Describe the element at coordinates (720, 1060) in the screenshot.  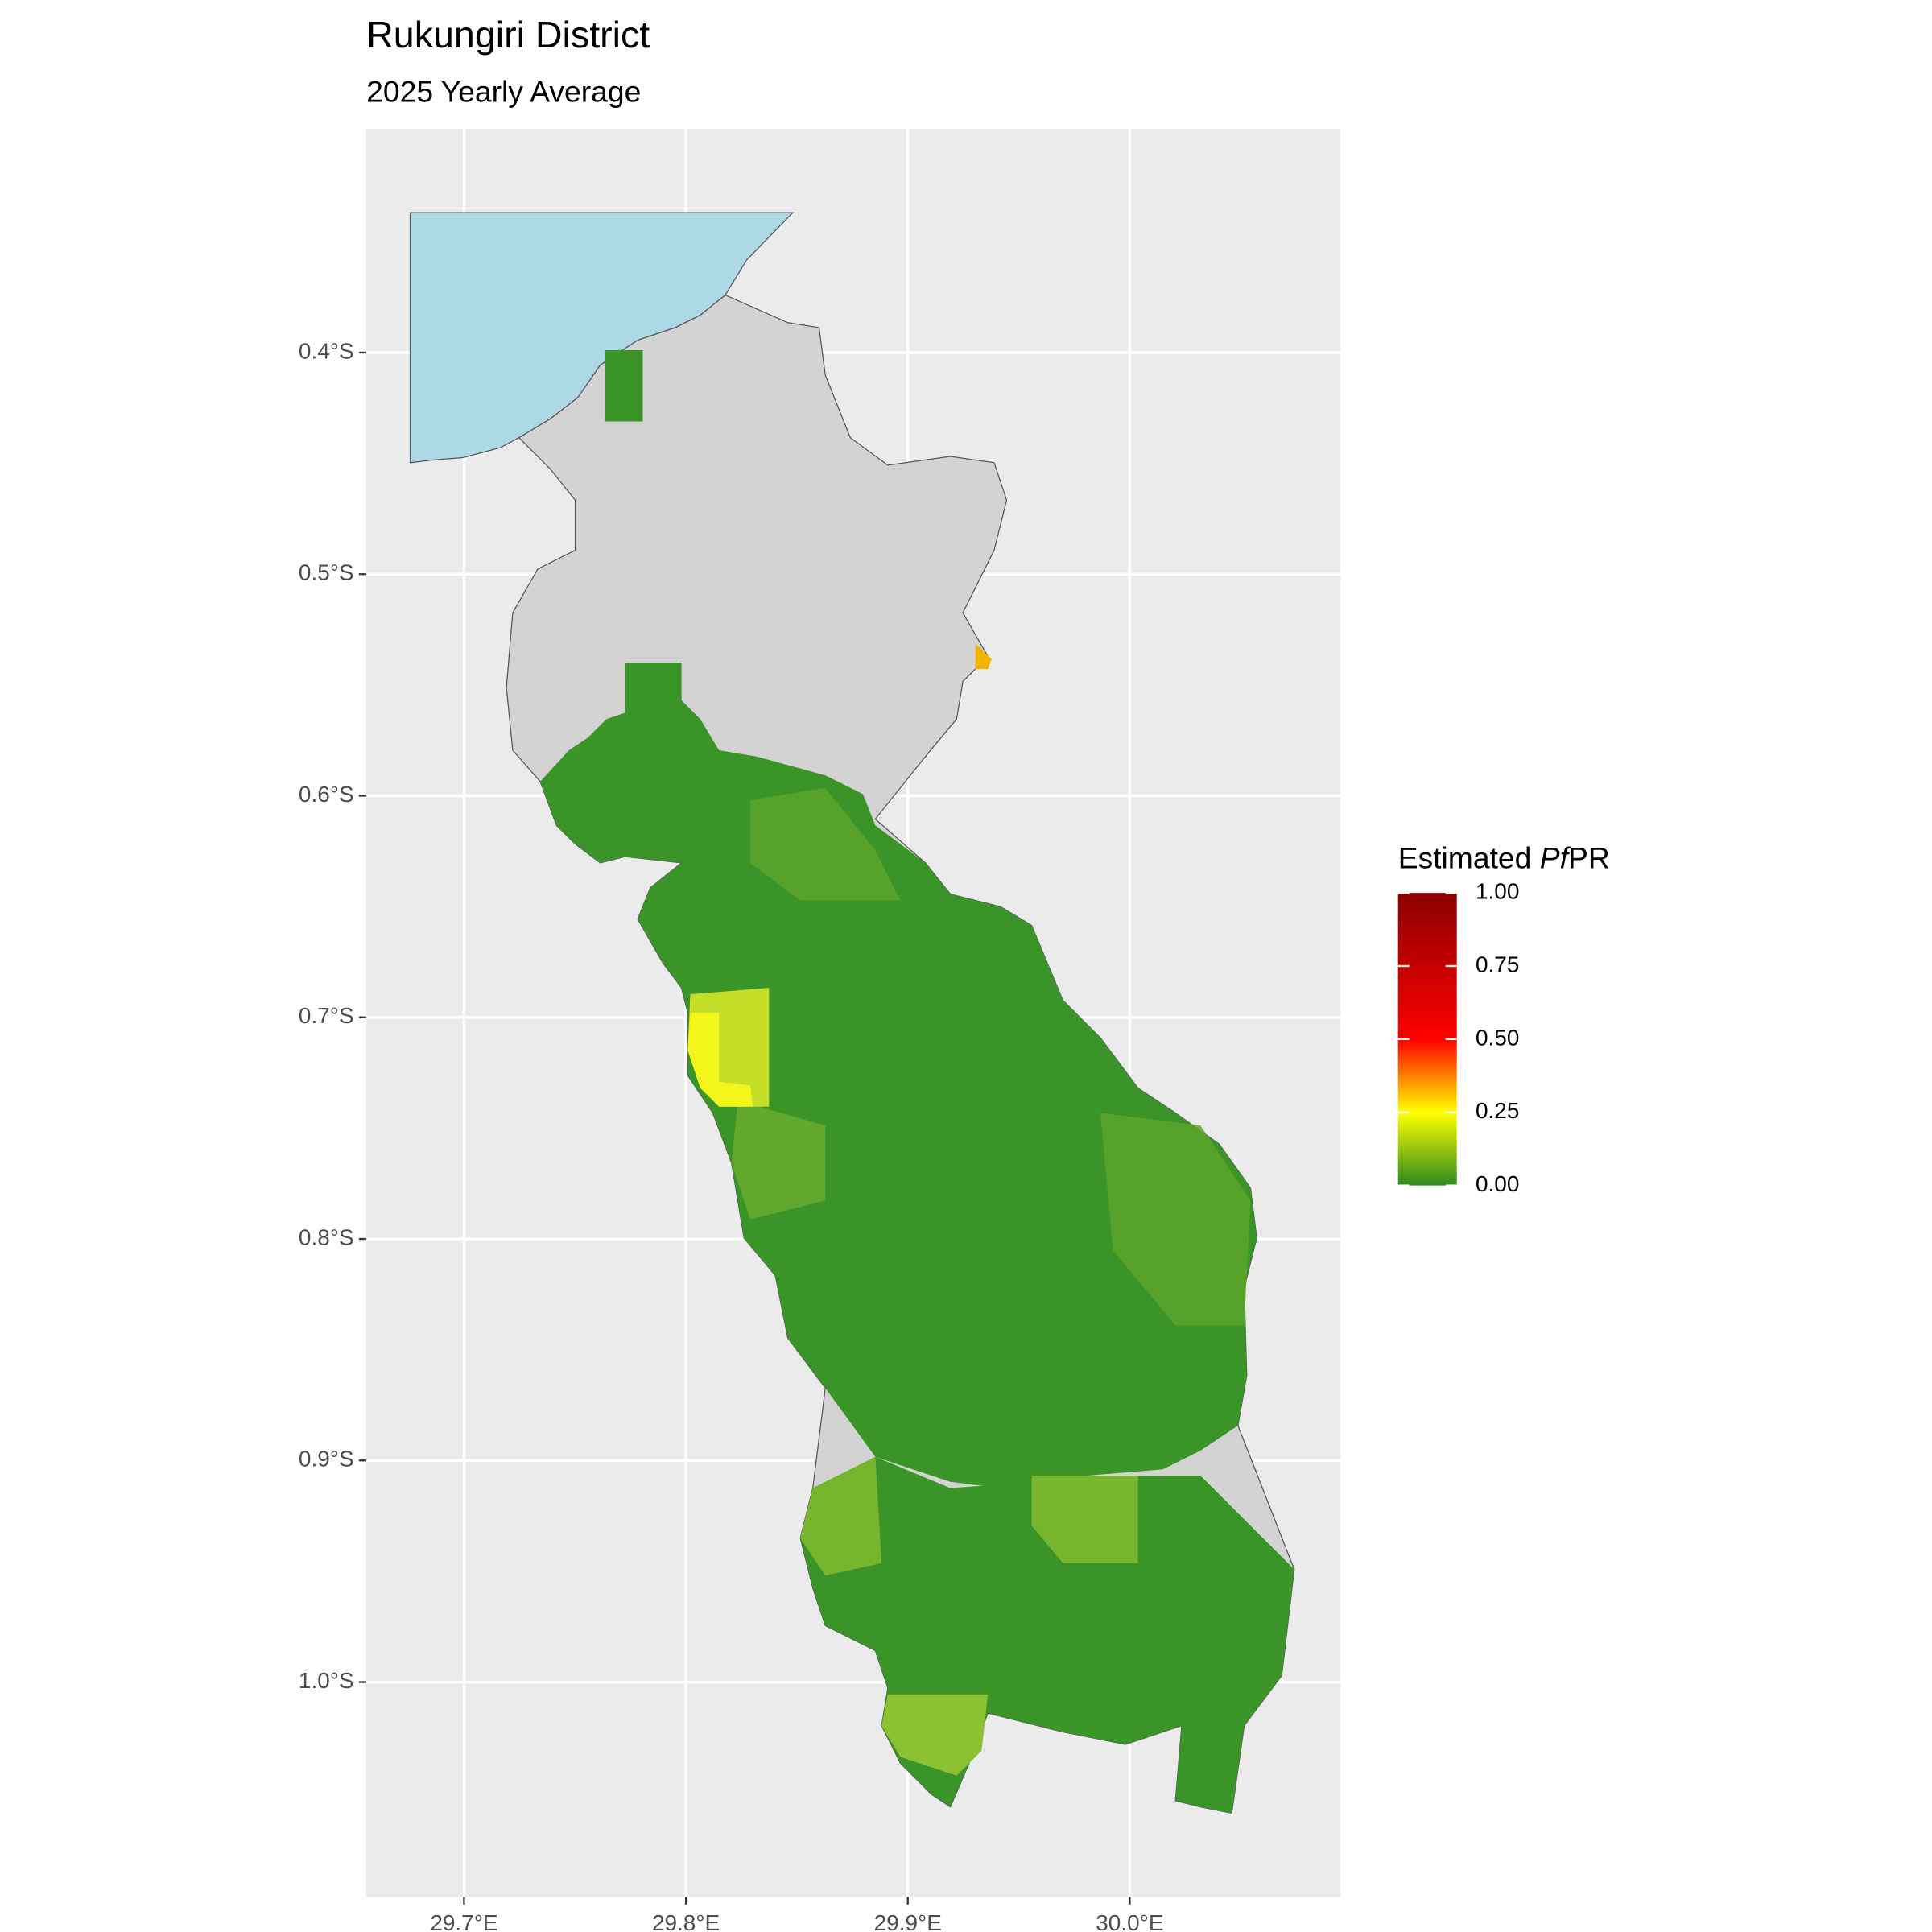
I see `pfpr-area-yellow` at that location.